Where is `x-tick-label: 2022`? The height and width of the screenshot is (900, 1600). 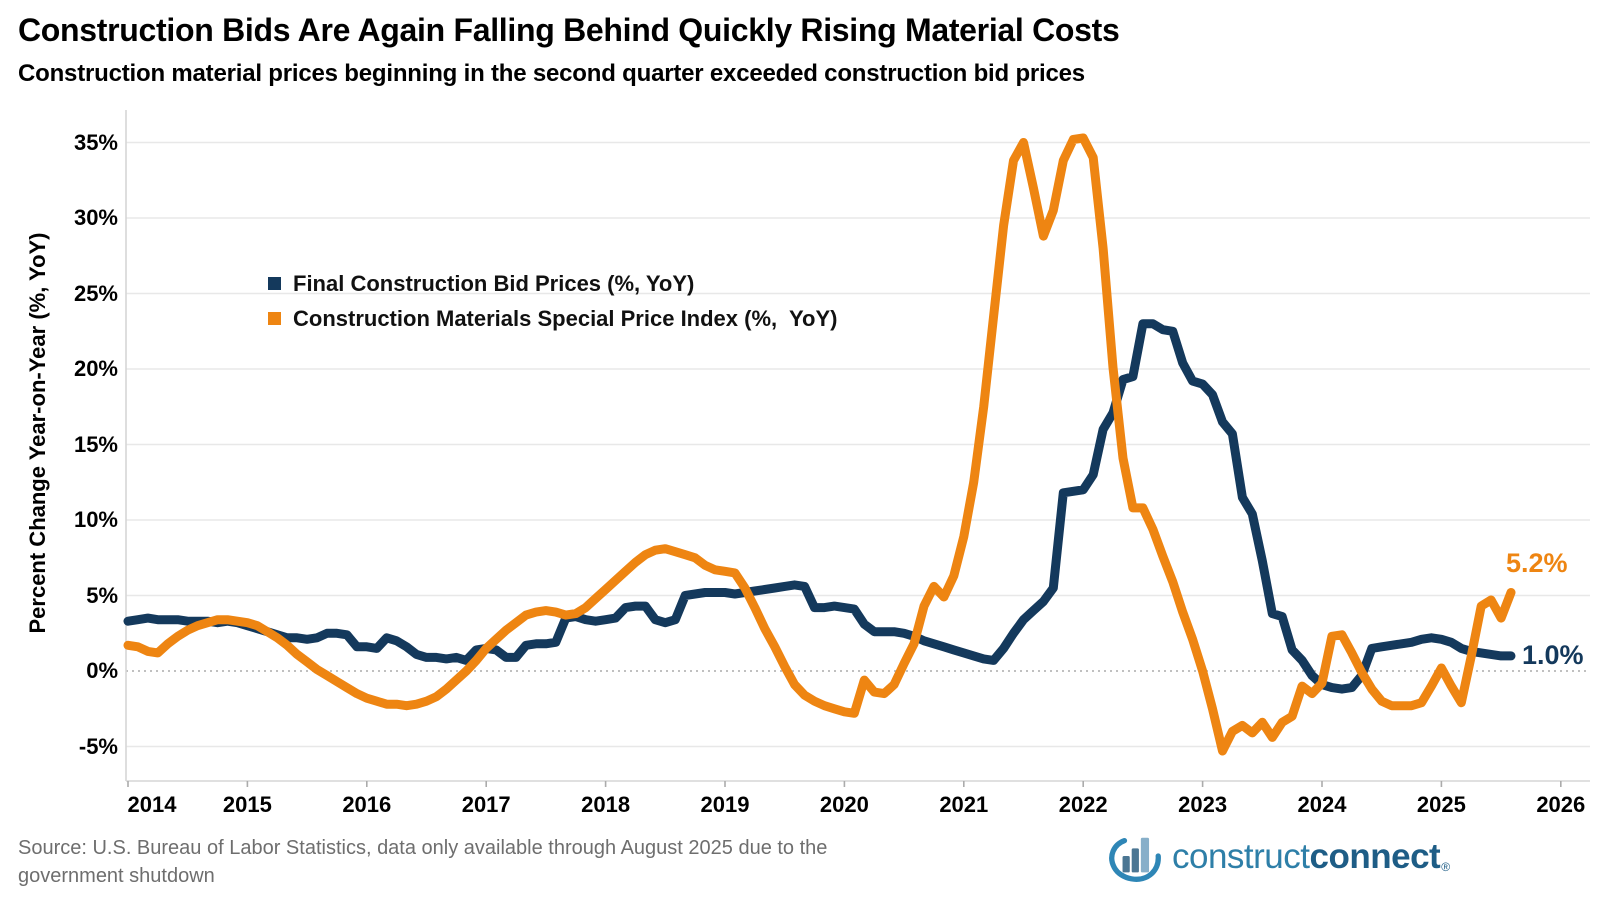 x-tick-label: 2022 is located at coordinates (1083, 804).